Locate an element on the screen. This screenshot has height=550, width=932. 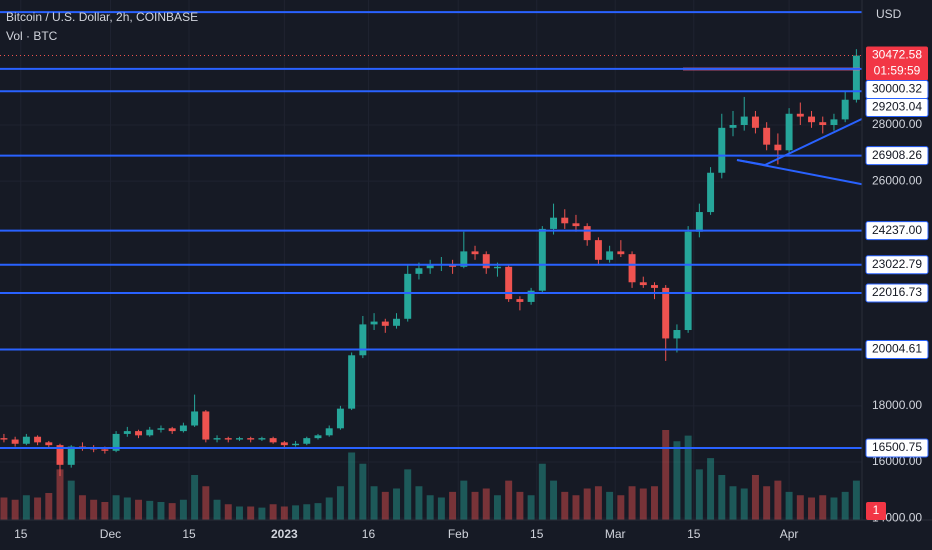
volume-badge-box is located at coordinates (876, 511).